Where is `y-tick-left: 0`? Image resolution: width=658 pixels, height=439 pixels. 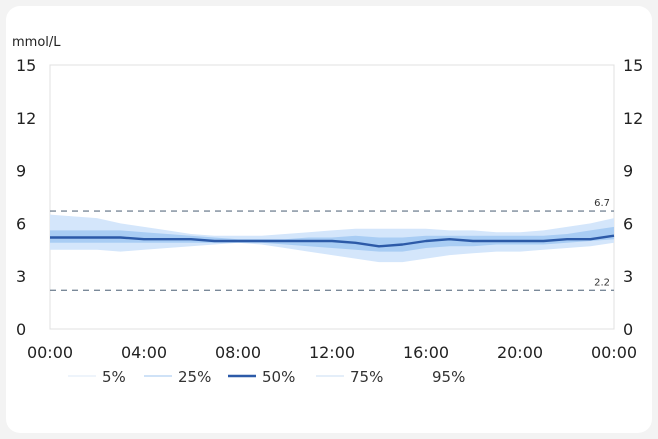 y-tick-left: 0 is located at coordinates (21, 329).